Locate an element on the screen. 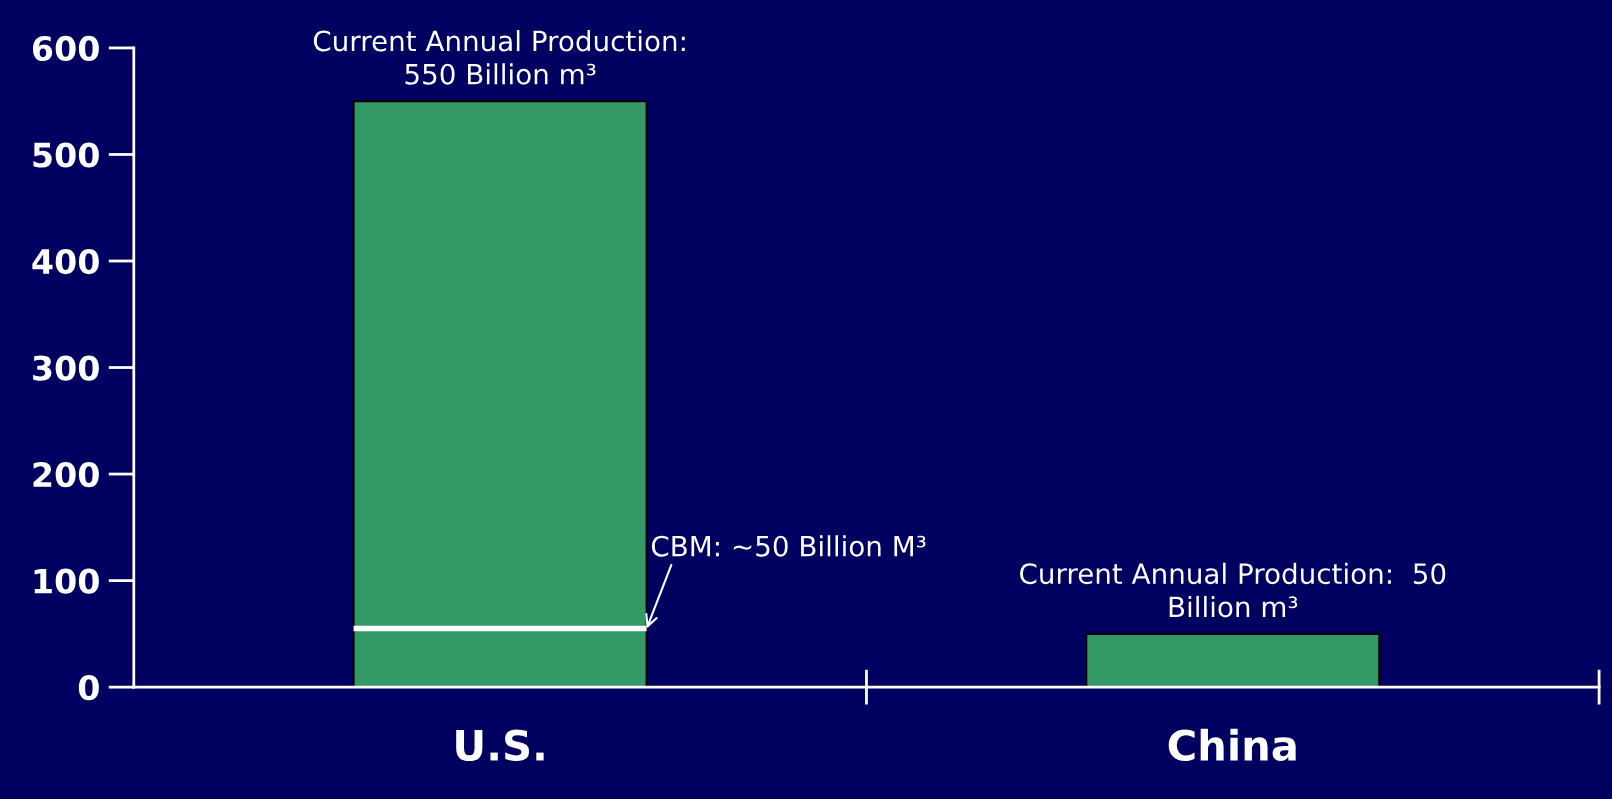 The image size is (1612, 799). y-tick-label: 600 is located at coordinates (65, 48).